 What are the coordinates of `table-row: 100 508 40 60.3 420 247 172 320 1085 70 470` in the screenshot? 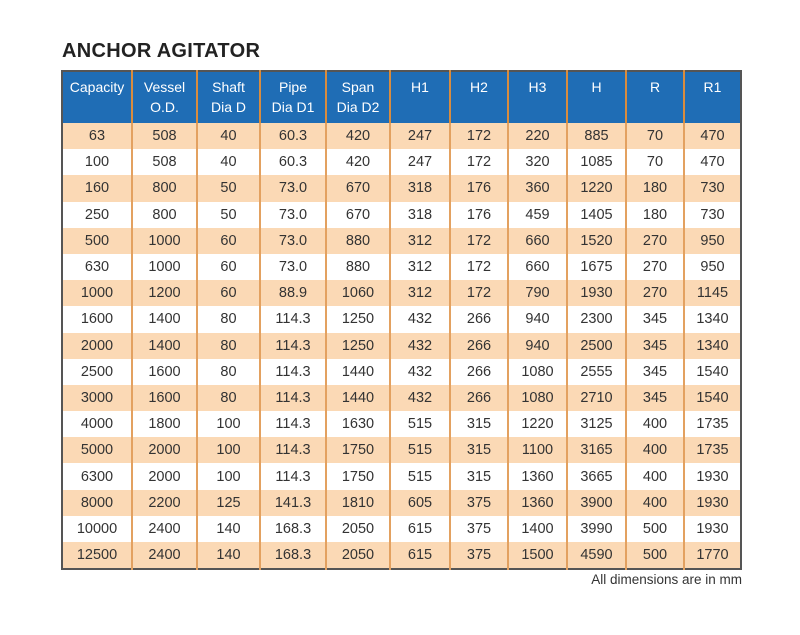 It's located at (401, 162).